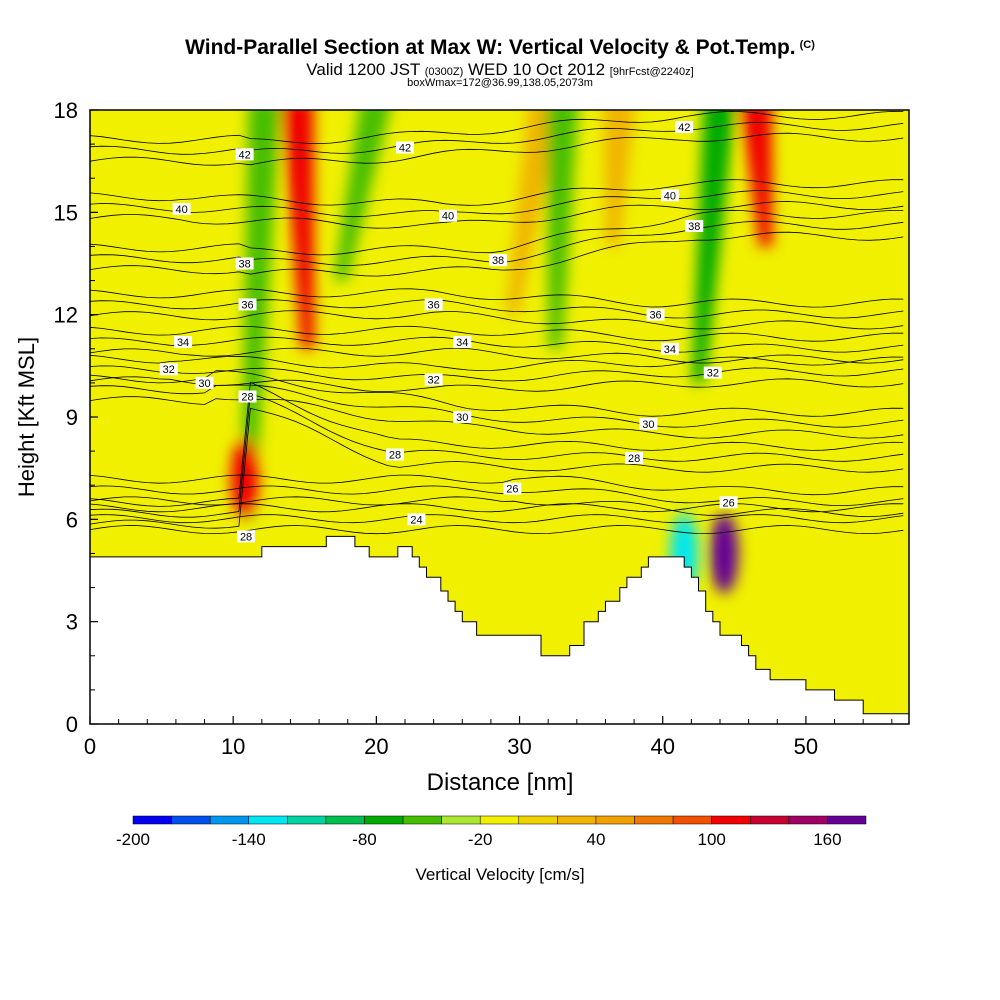 Image resolution: width=1000 pixels, height=1000 pixels. What do you see at coordinates (662, 746) in the screenshot?
I see `x-tick-label: 40` at bounding box center [662, 746].